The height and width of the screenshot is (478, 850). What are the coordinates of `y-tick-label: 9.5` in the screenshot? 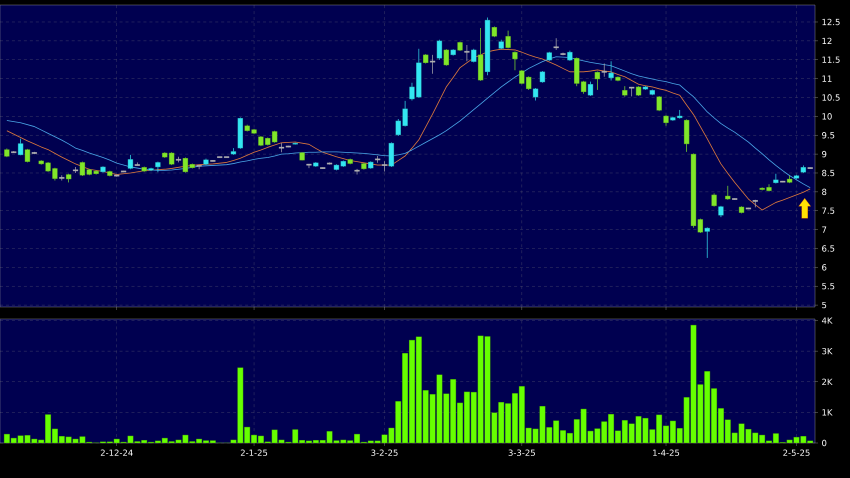 It's located at (828, 135).